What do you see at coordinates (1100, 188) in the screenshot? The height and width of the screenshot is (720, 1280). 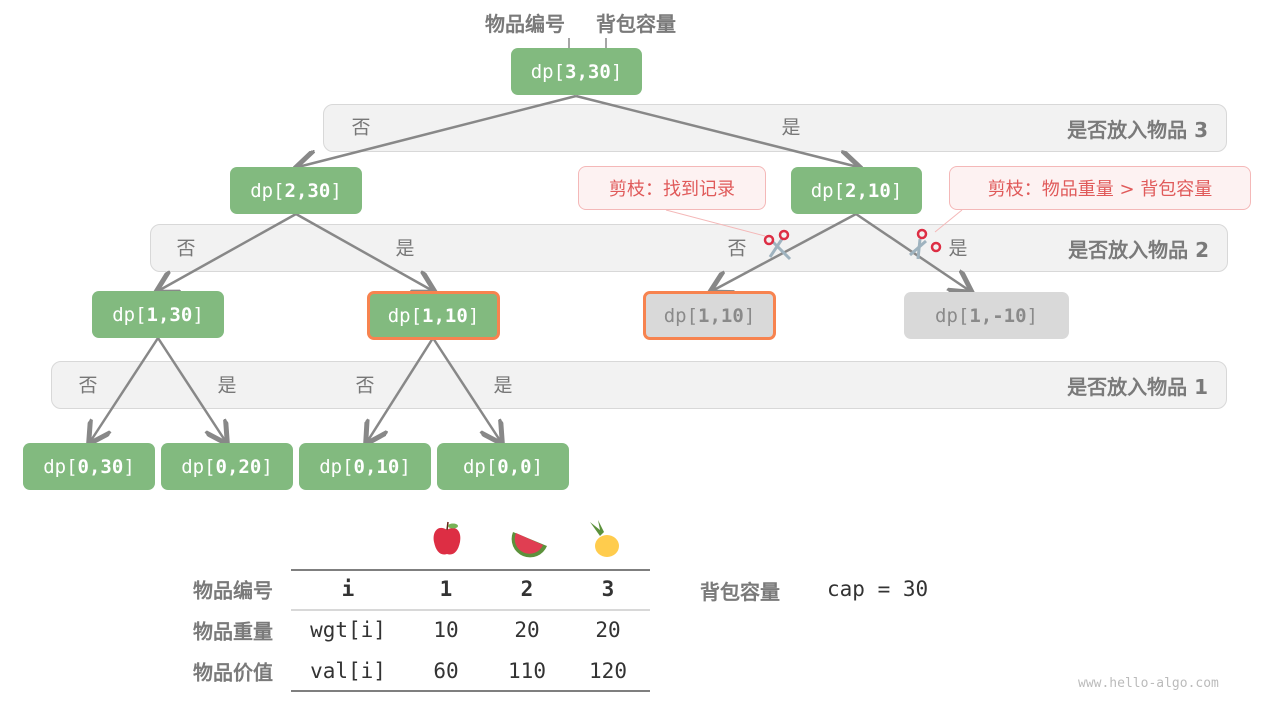 I see `callout-pruned-overweight: 剪枝：物品重量 > 背包容量` at bounding box center [1100, 188].